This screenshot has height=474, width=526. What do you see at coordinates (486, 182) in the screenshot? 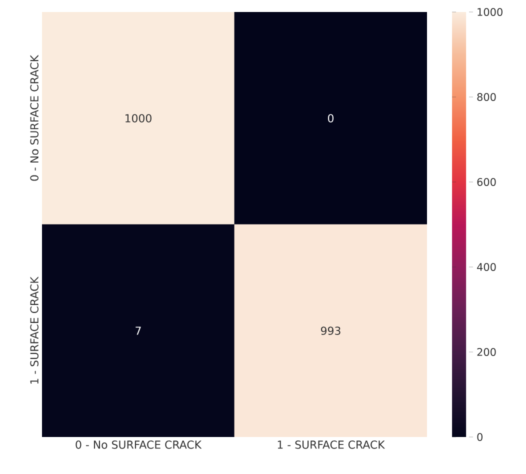
I see `color-bar-label: 600` at bounding box center [486, 182].